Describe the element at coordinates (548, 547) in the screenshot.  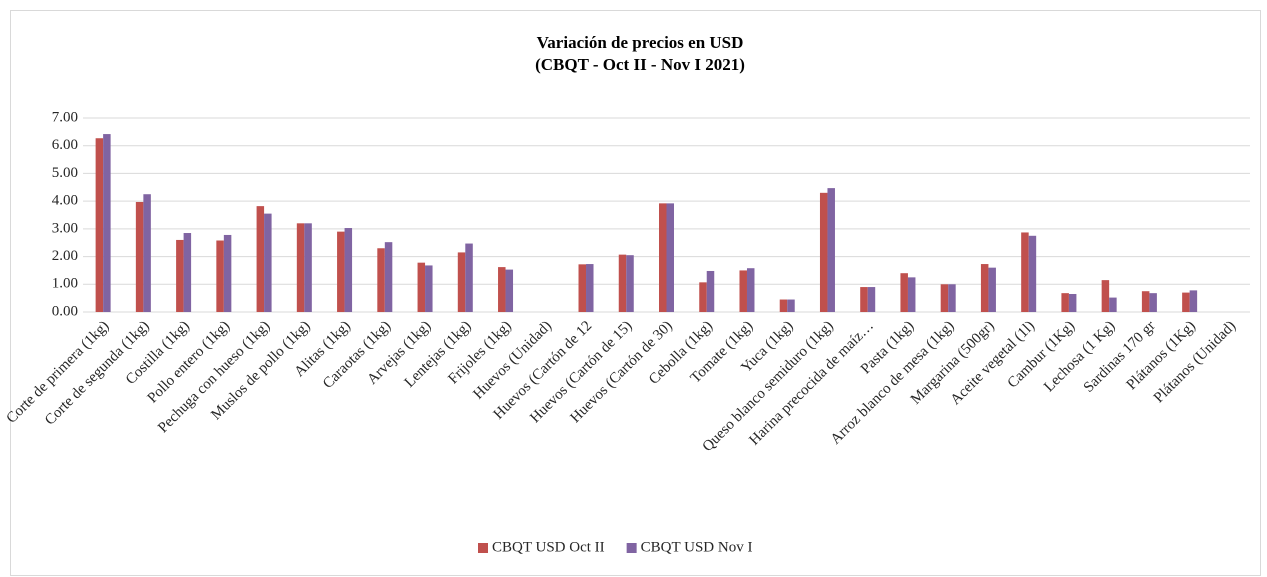
I see `legend-label: CBQT USD Oct II` at that location.